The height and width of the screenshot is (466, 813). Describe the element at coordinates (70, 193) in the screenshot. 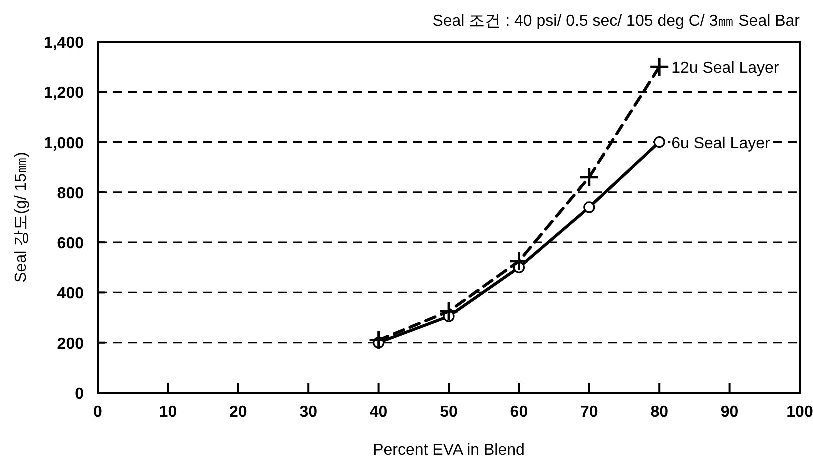

I see `y-tick-label: 800` at that location.